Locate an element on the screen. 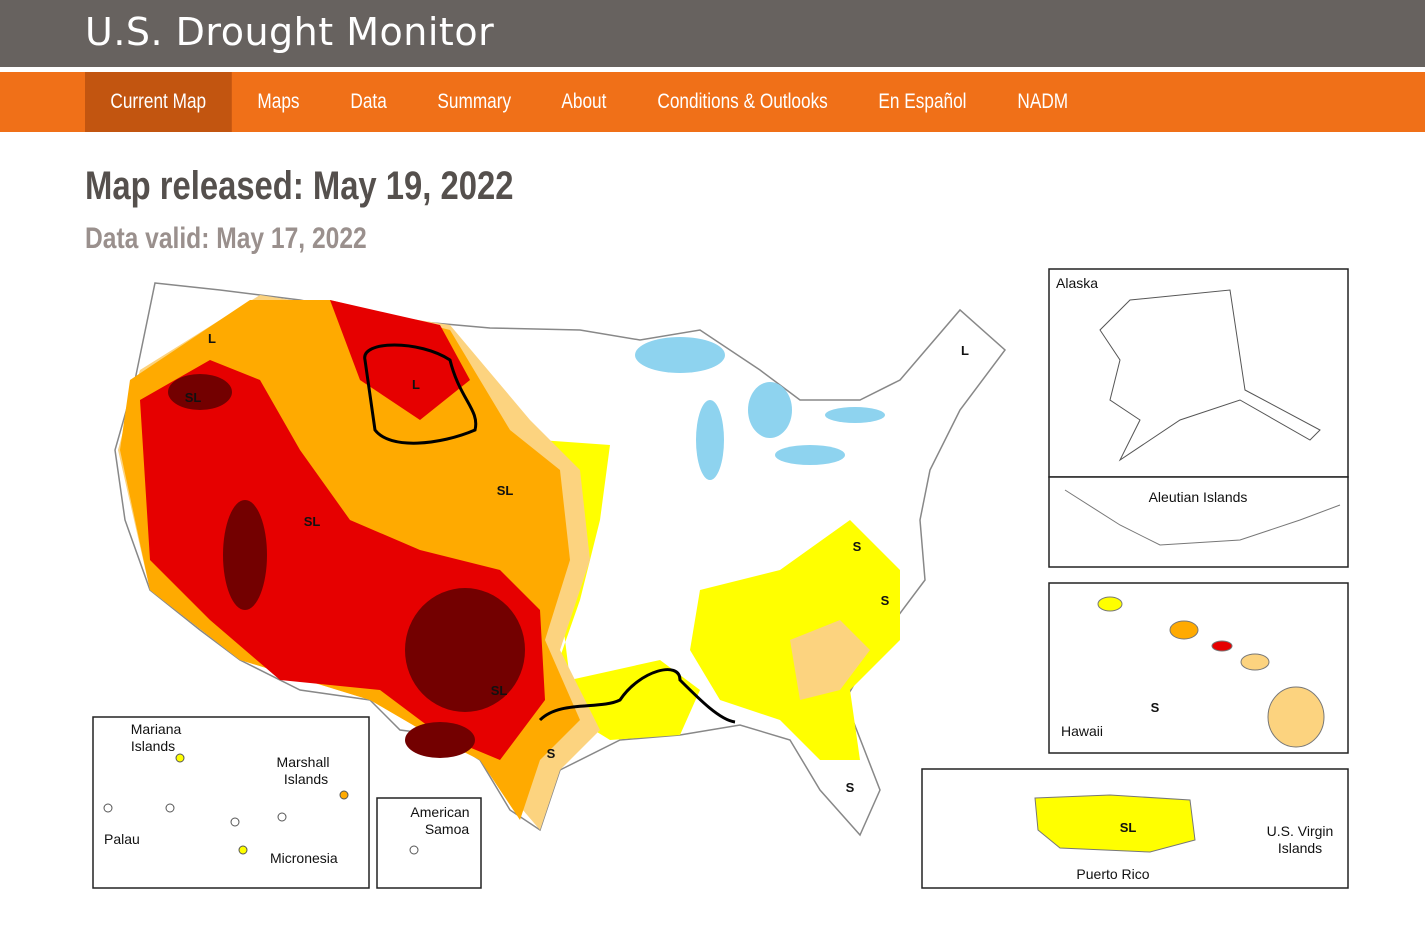 The image size is (1425, 931). inset-label: Mariana Islands is located at coordinates (156, 737).